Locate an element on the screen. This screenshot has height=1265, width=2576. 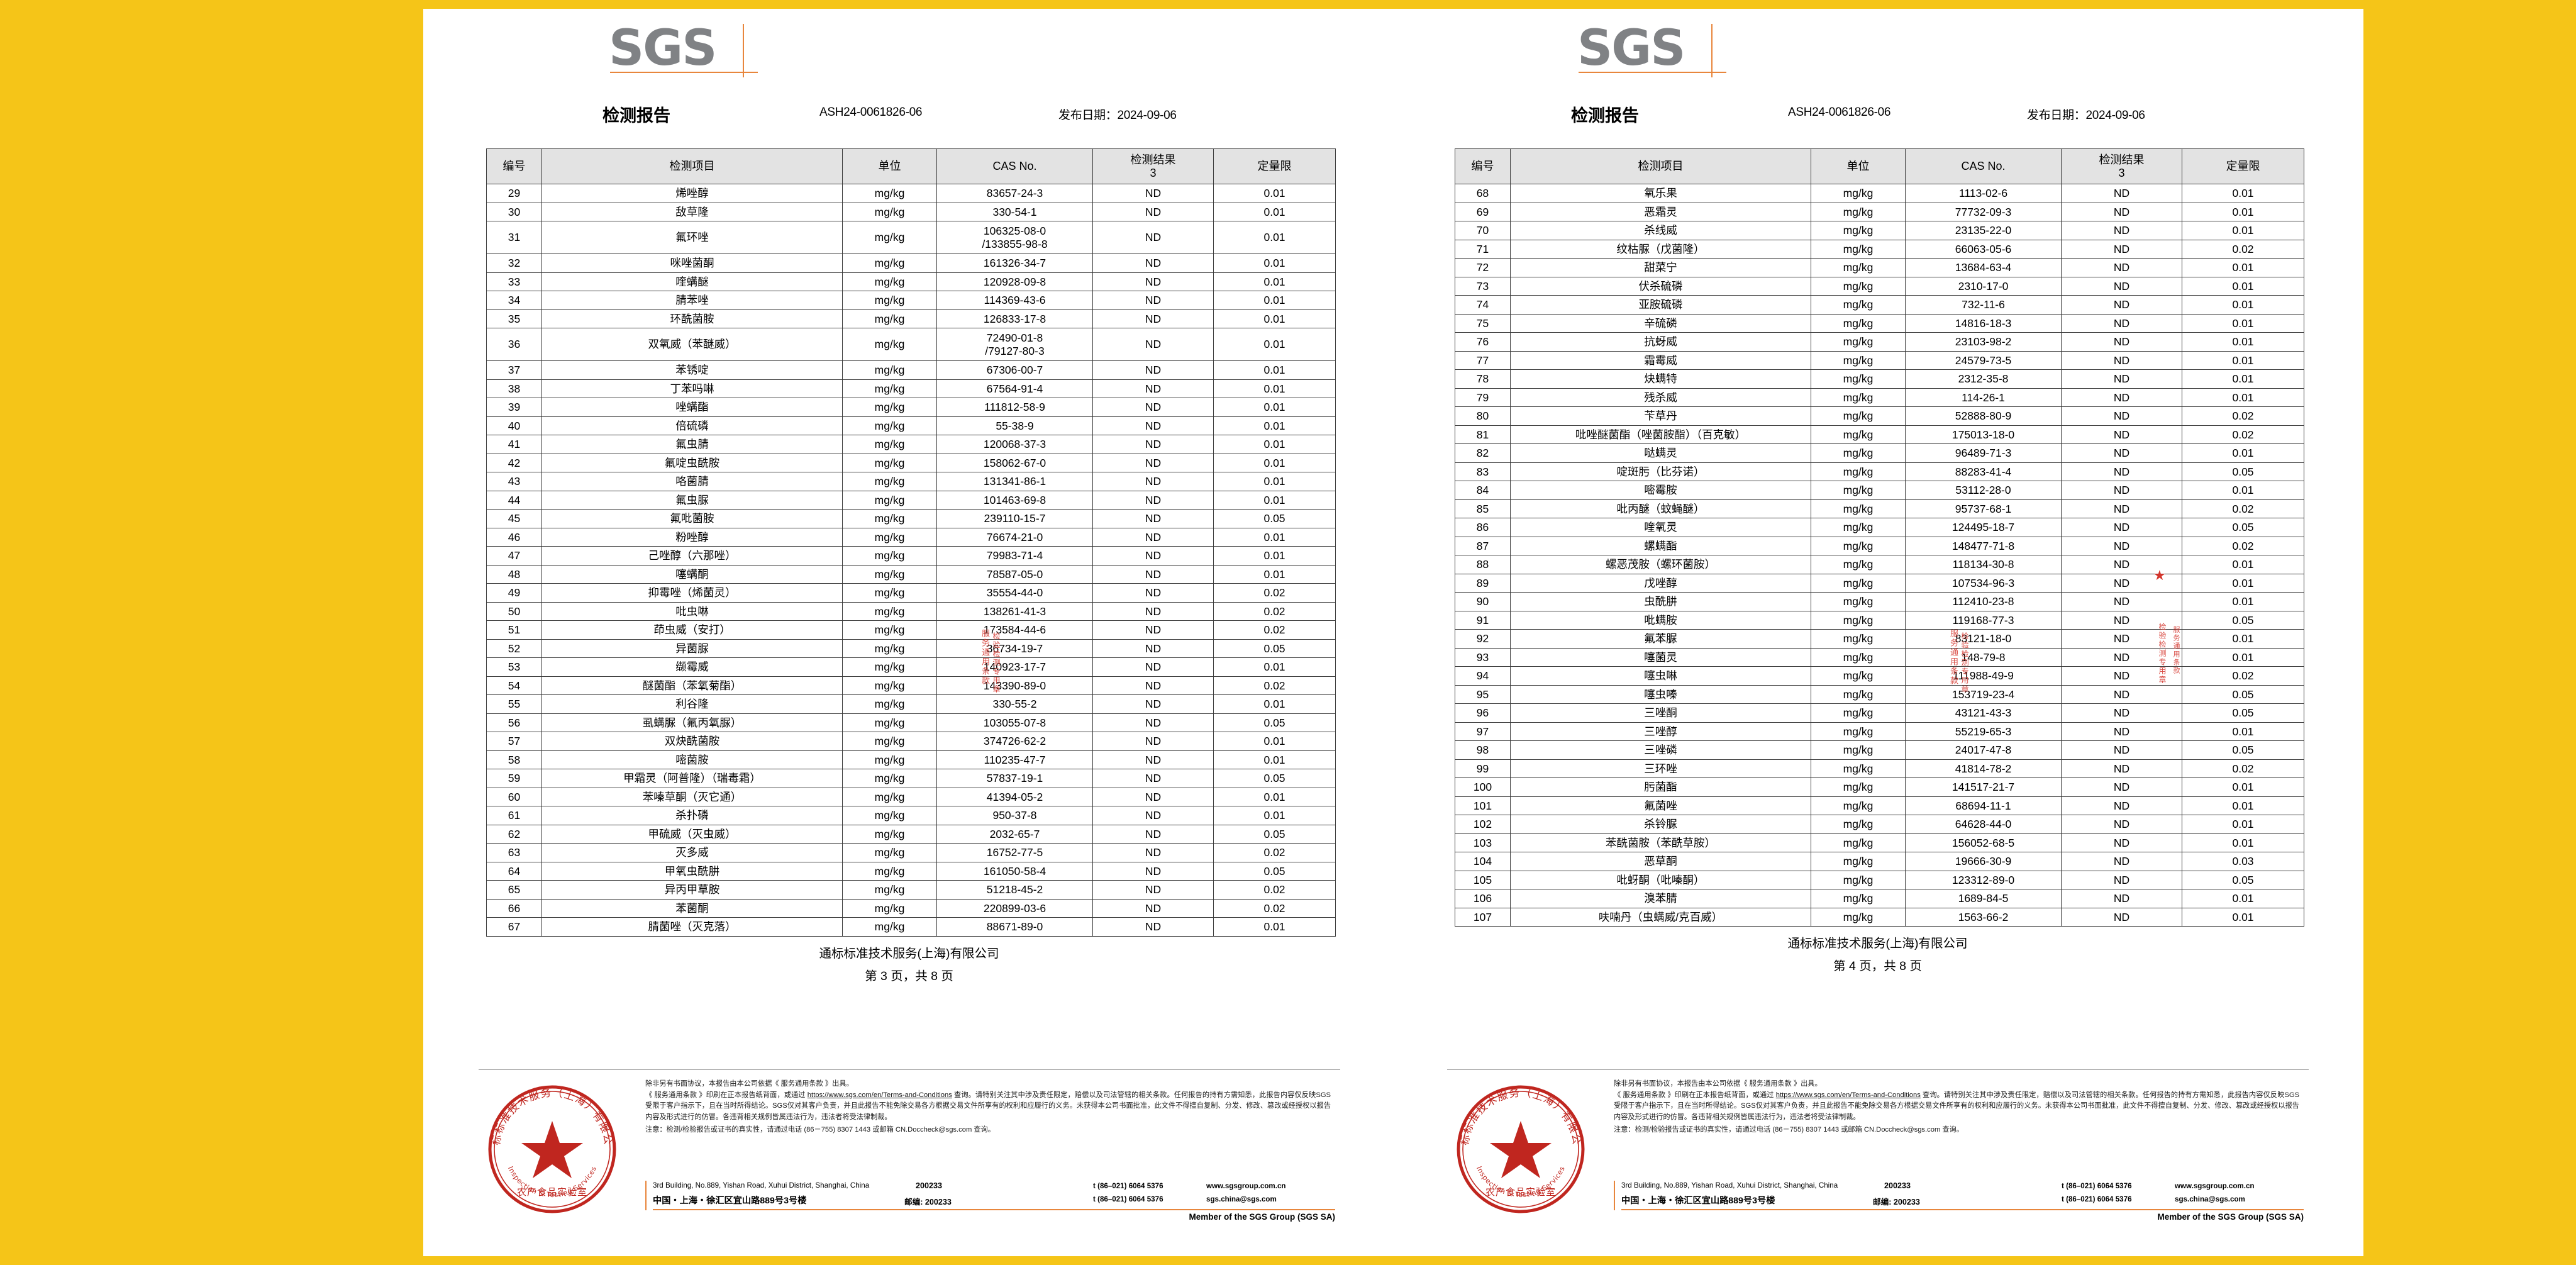
table-row: 94 噻虫啉 mg/kg 111988-49-9 ND 0.02 is located at coordinates (1879, 676).